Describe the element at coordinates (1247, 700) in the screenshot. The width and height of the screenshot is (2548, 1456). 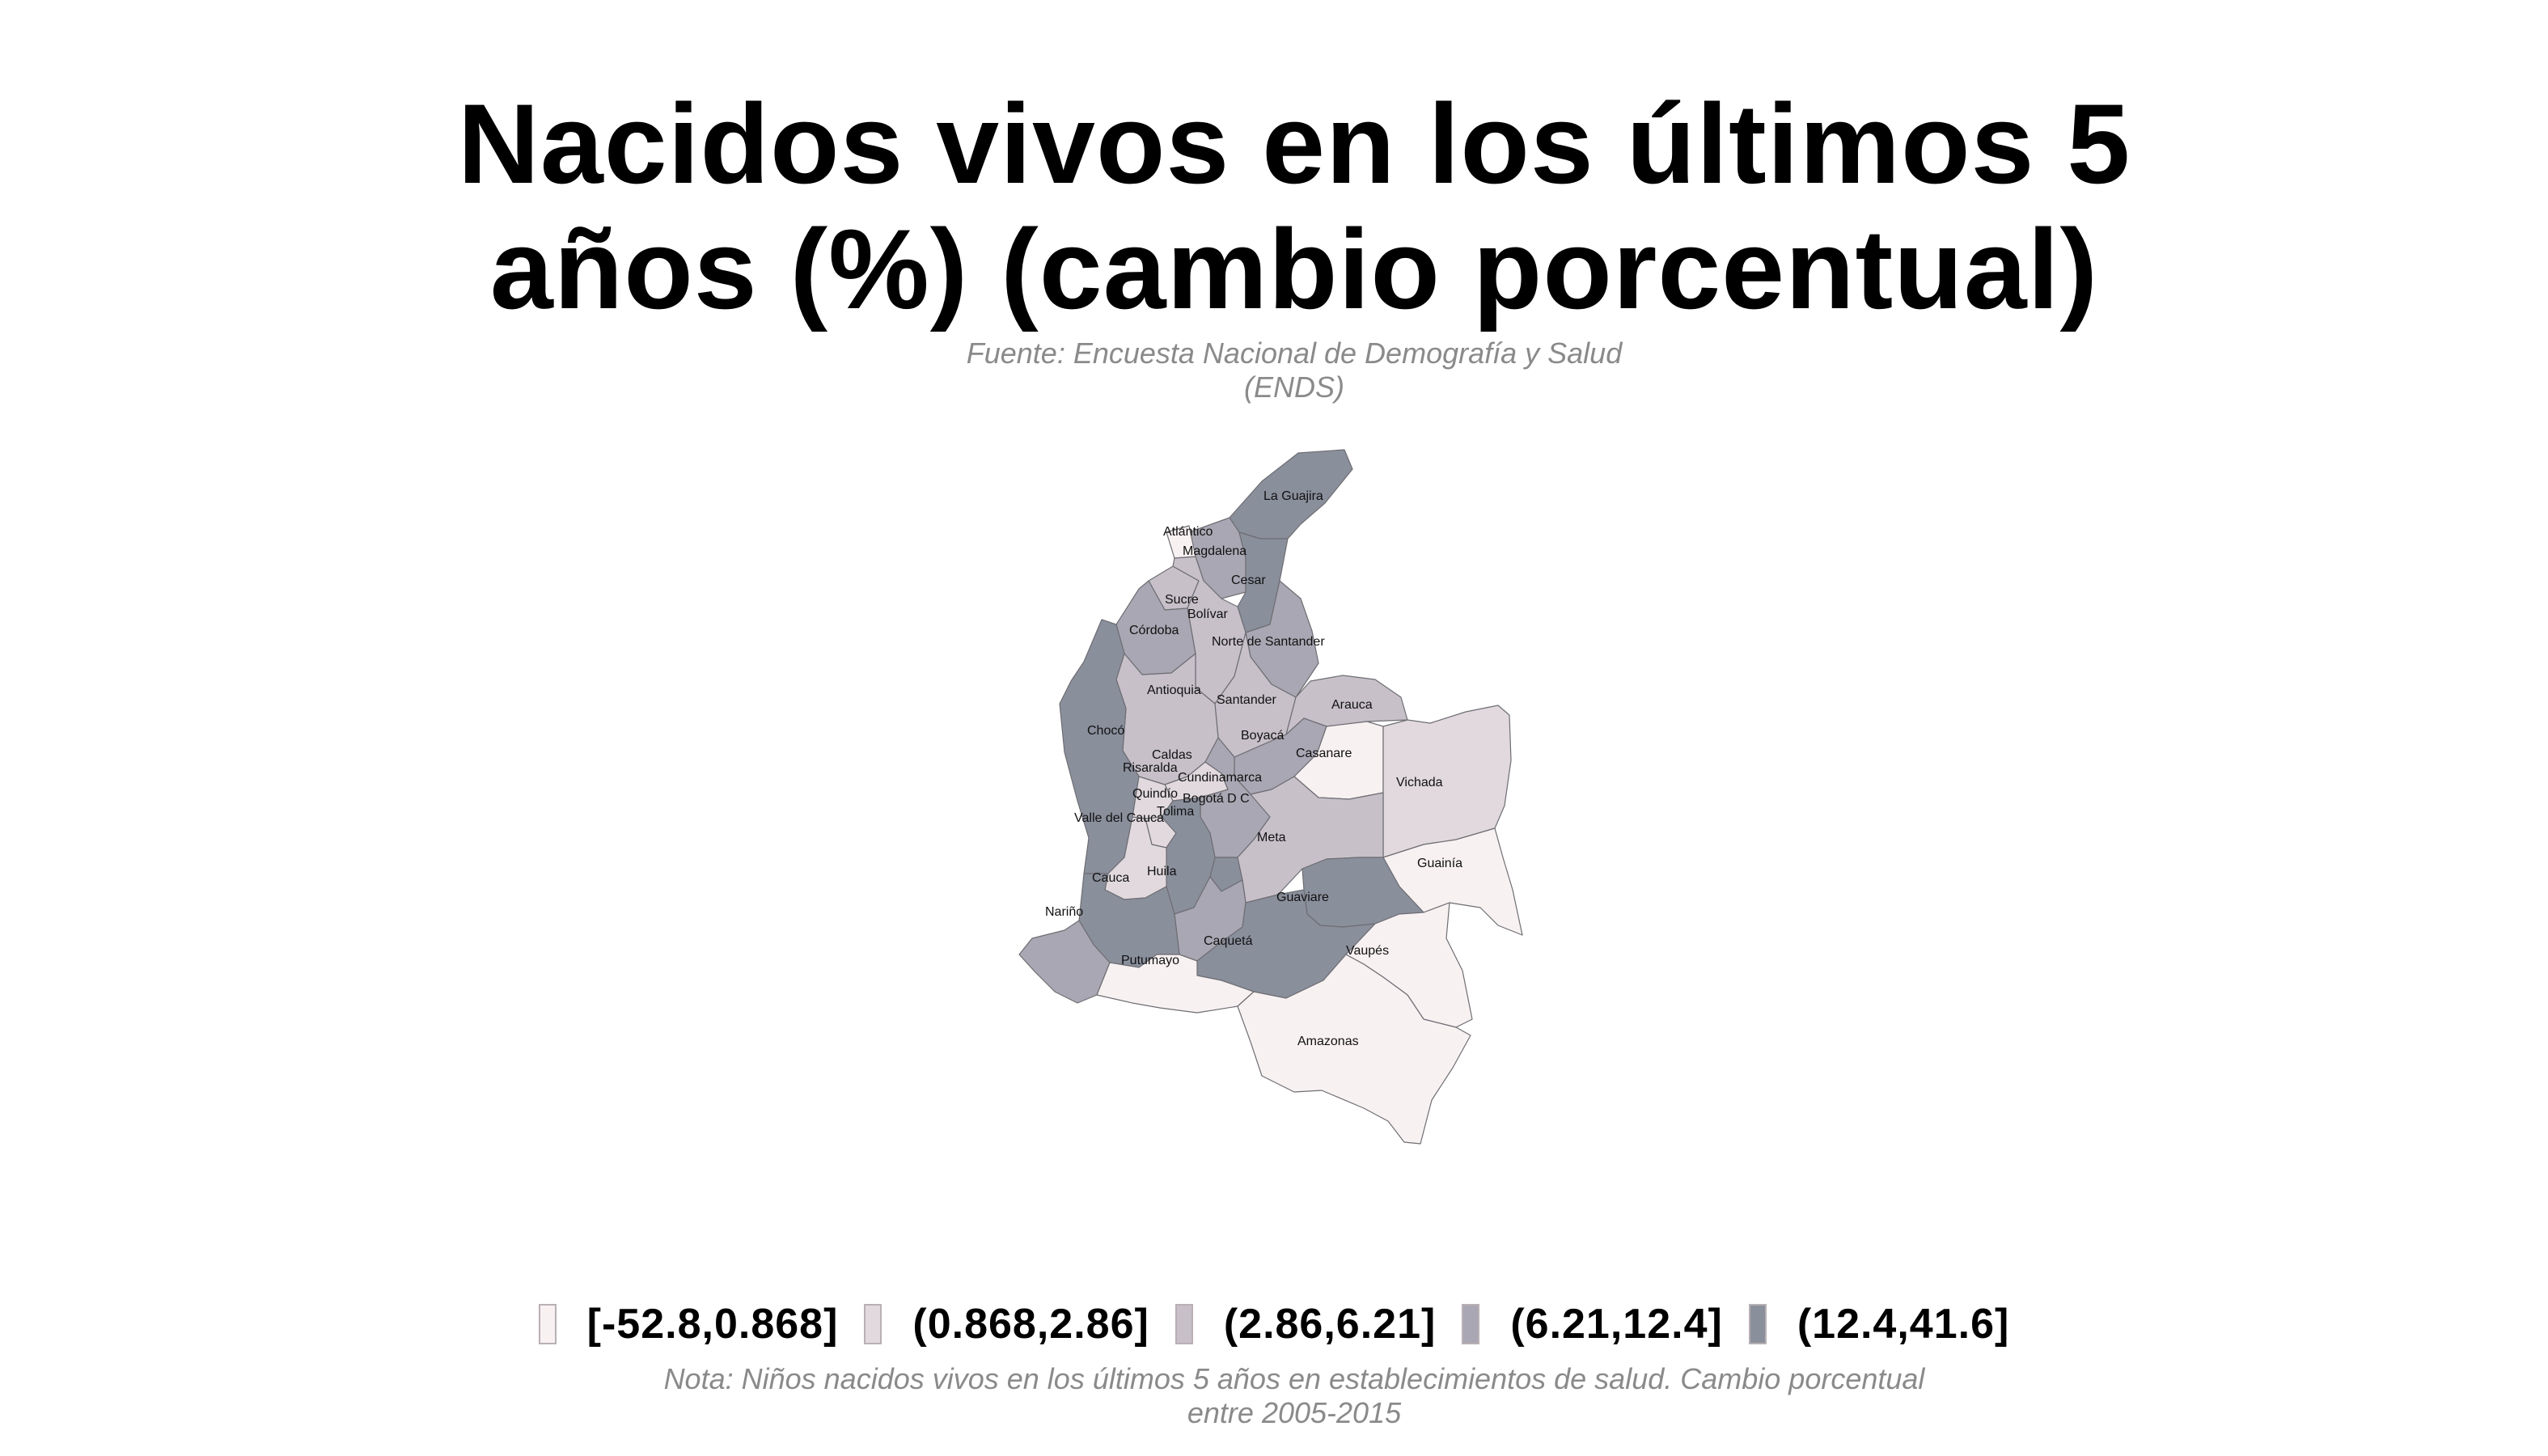
I see `region-label-santander: Santander` at that location.